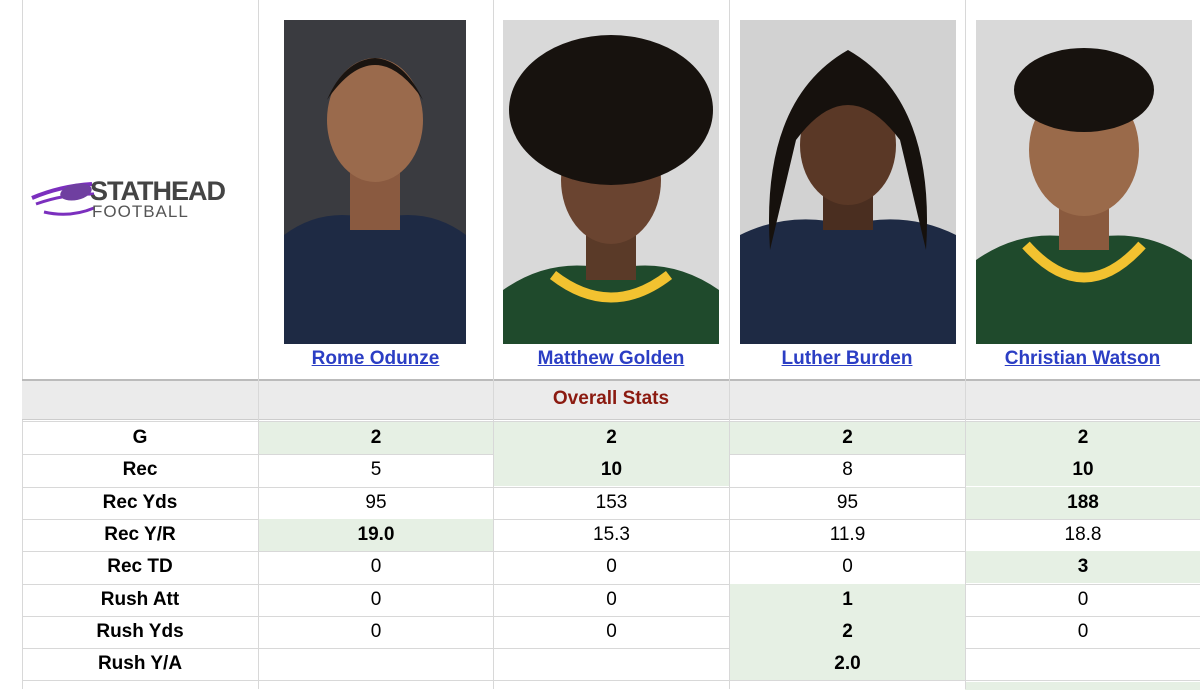 The height and width of the screenshot is (690, 1200). Describe the element at coordinates (22, 344) in the screenshot. I see `table-border` at that location.